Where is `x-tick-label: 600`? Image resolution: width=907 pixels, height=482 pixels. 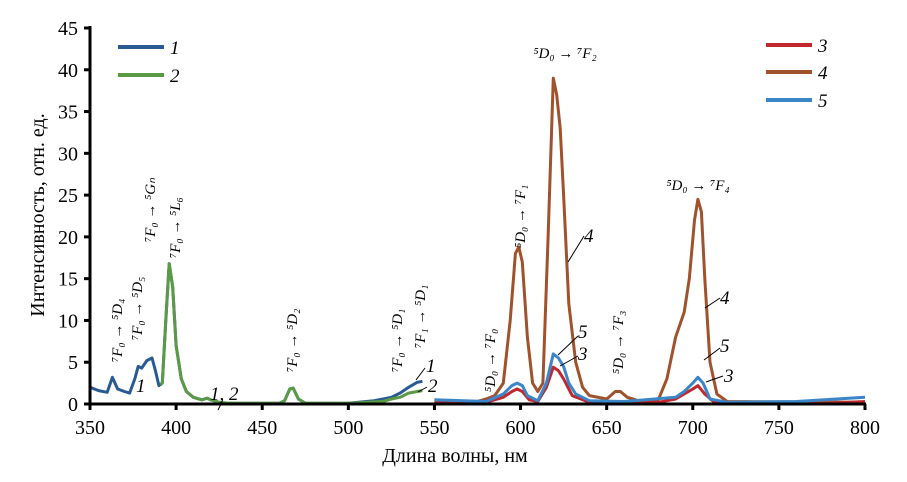
x-tick-label: 600 is located at coordinates (521, 428).